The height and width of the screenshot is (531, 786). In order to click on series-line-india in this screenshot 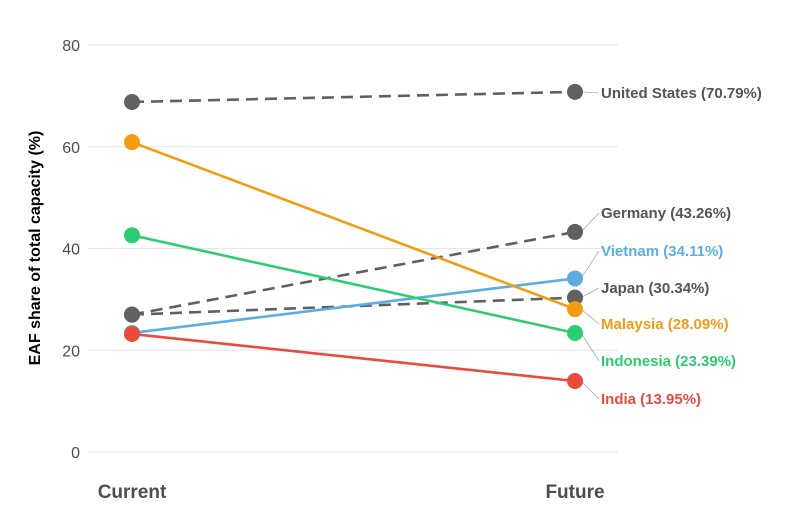, I will do `click(353, 357)`.